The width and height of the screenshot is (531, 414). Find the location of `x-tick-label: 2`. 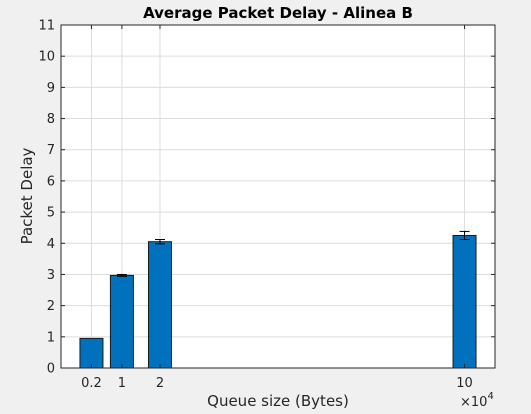

x-tick-label: 2 is located at coordinates (160, 383).